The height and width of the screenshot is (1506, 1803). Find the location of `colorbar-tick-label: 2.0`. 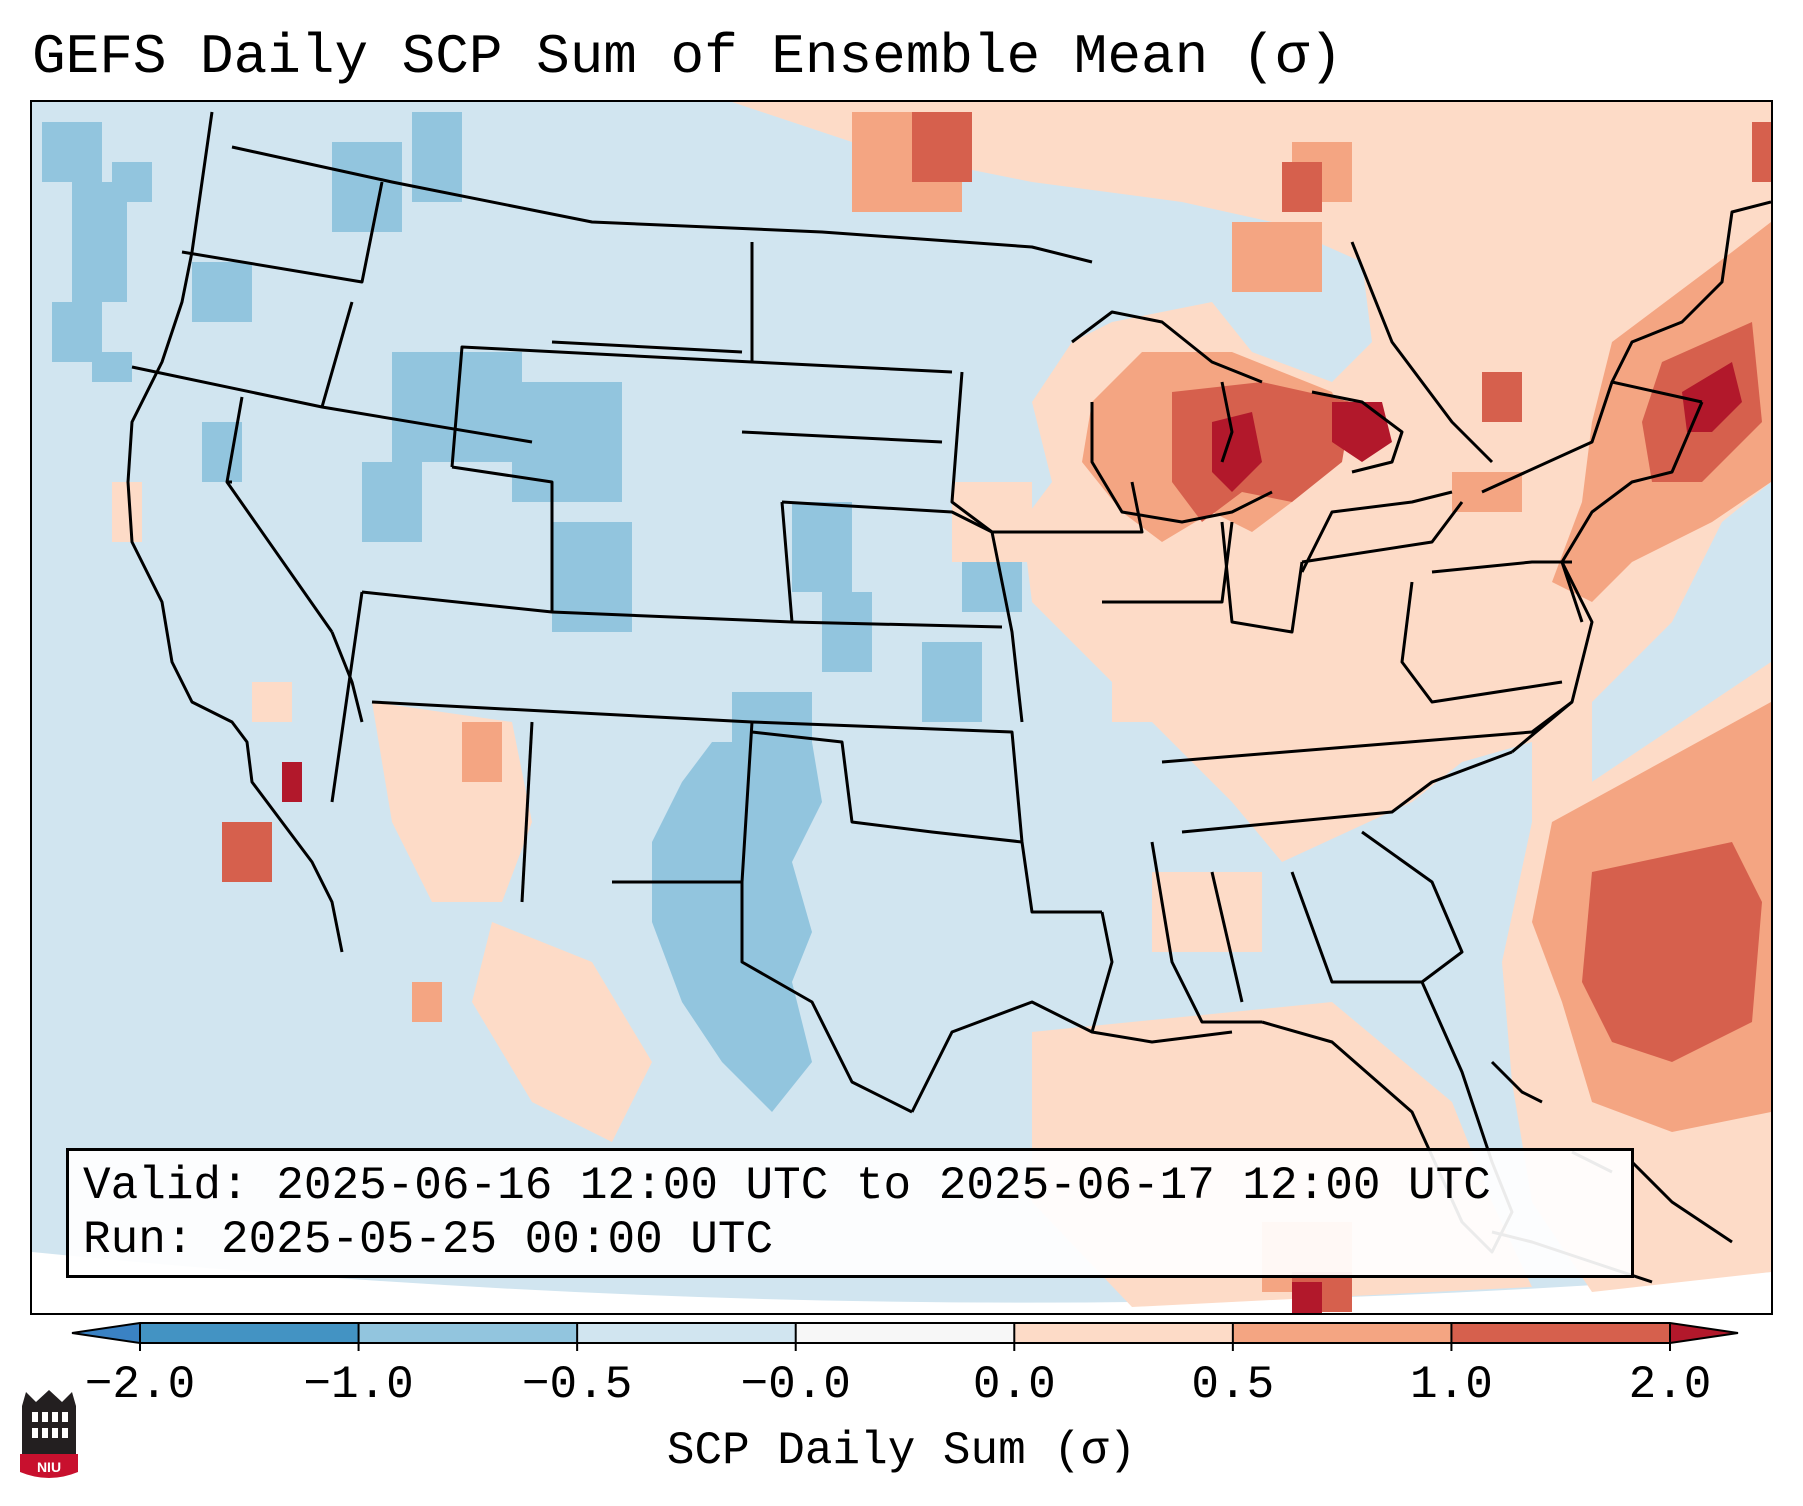

colorbar-tick-label: 2.0 is located at coordinates (1670, 1385).